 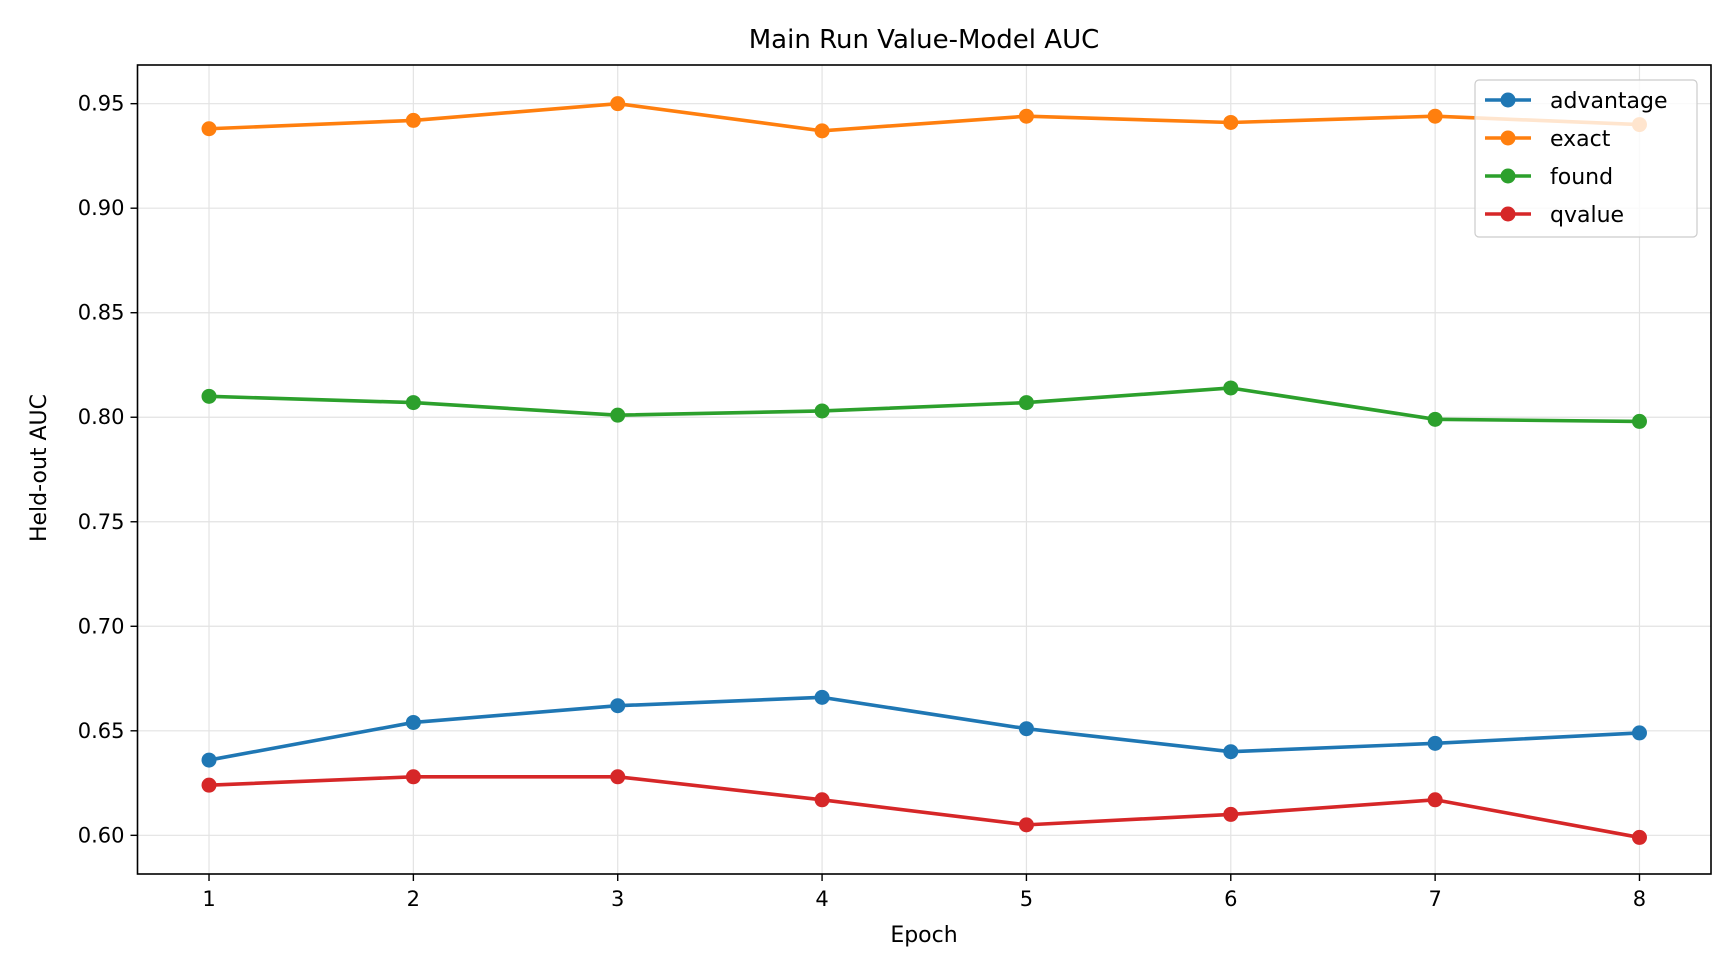 I want to click on series-line-advantage, so click(x=924, y=728).